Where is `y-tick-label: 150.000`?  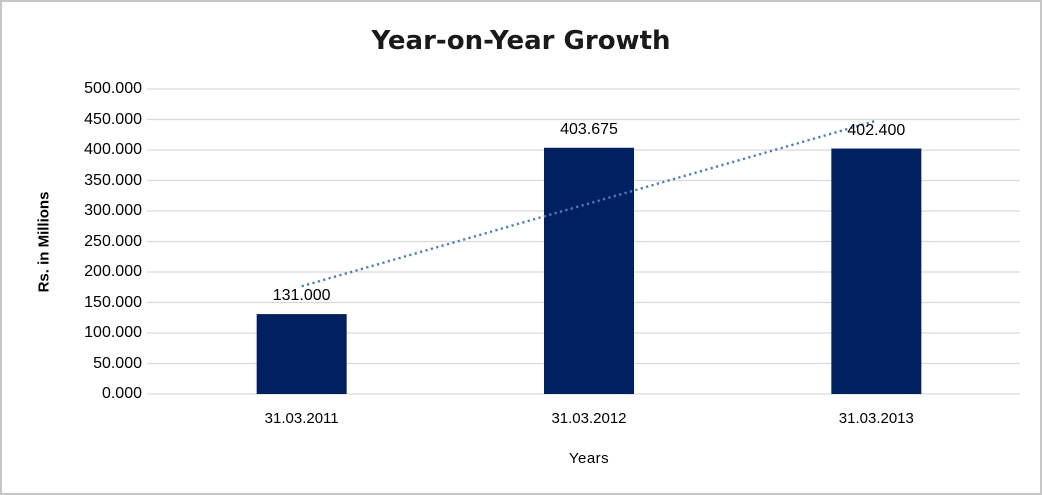
y-tick-label: 150.000 is located at coordinates (113, 302).